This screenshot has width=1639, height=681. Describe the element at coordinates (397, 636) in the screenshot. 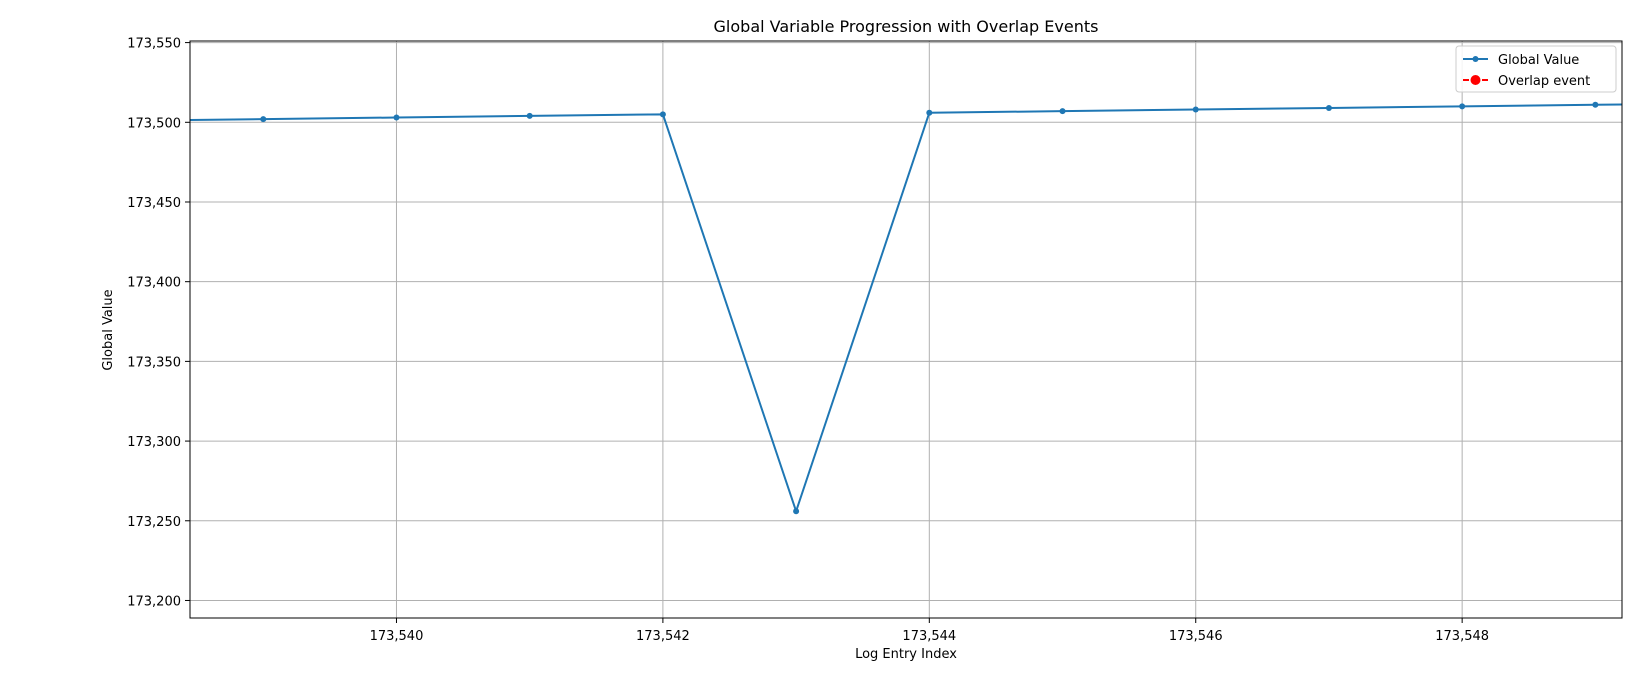

I see `x-tick-label: 173,540` at that location.